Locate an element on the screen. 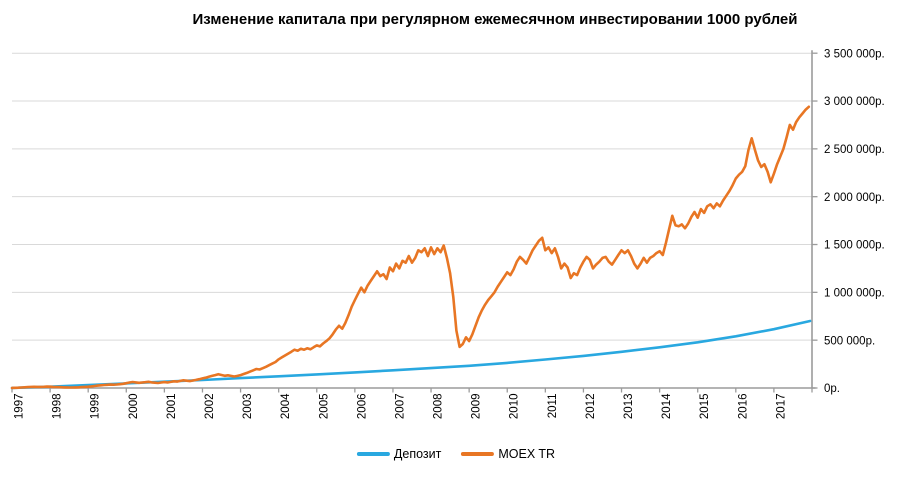 Image resolution: width=911 pixels, height=477 pixels. x-axis-label: 2008 is located at coordinates (439, 407).